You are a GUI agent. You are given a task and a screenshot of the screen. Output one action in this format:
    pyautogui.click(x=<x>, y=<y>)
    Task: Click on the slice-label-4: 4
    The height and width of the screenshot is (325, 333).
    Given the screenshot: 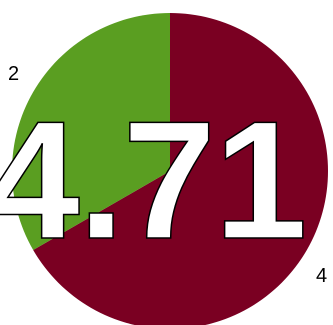 What is the action you would take?
    pyautogui.click(x=321, y=276)
    